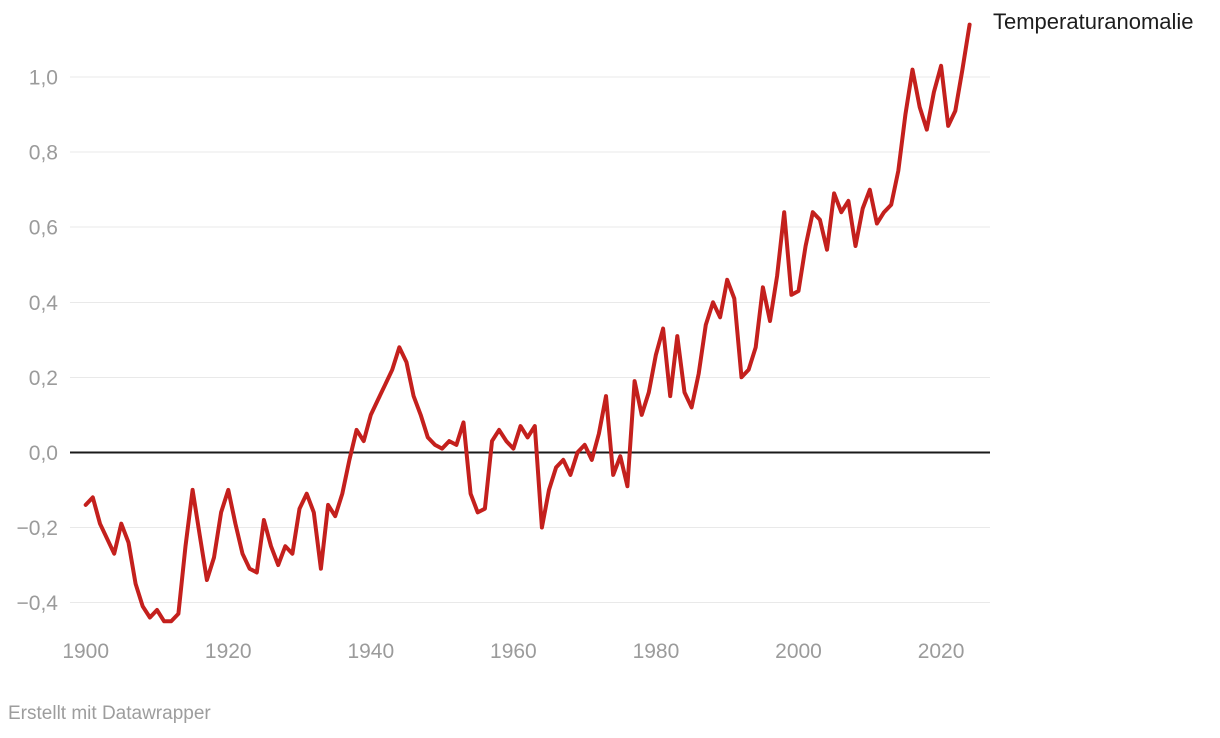  Describe the element at coordinates (228, 651) in the screenshot. I see `x-tick-label: 1920` at that location.